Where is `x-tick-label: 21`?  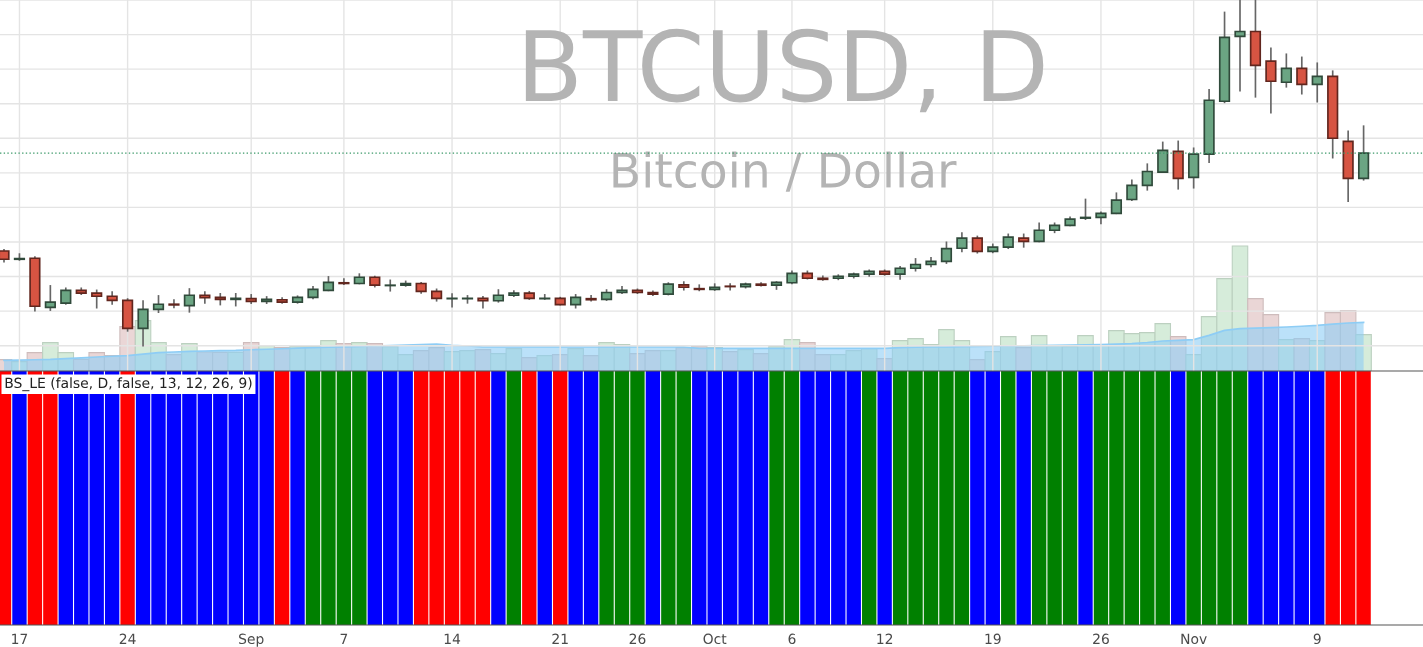 x-tick-label: 21 is located at coordinates (560, 638).